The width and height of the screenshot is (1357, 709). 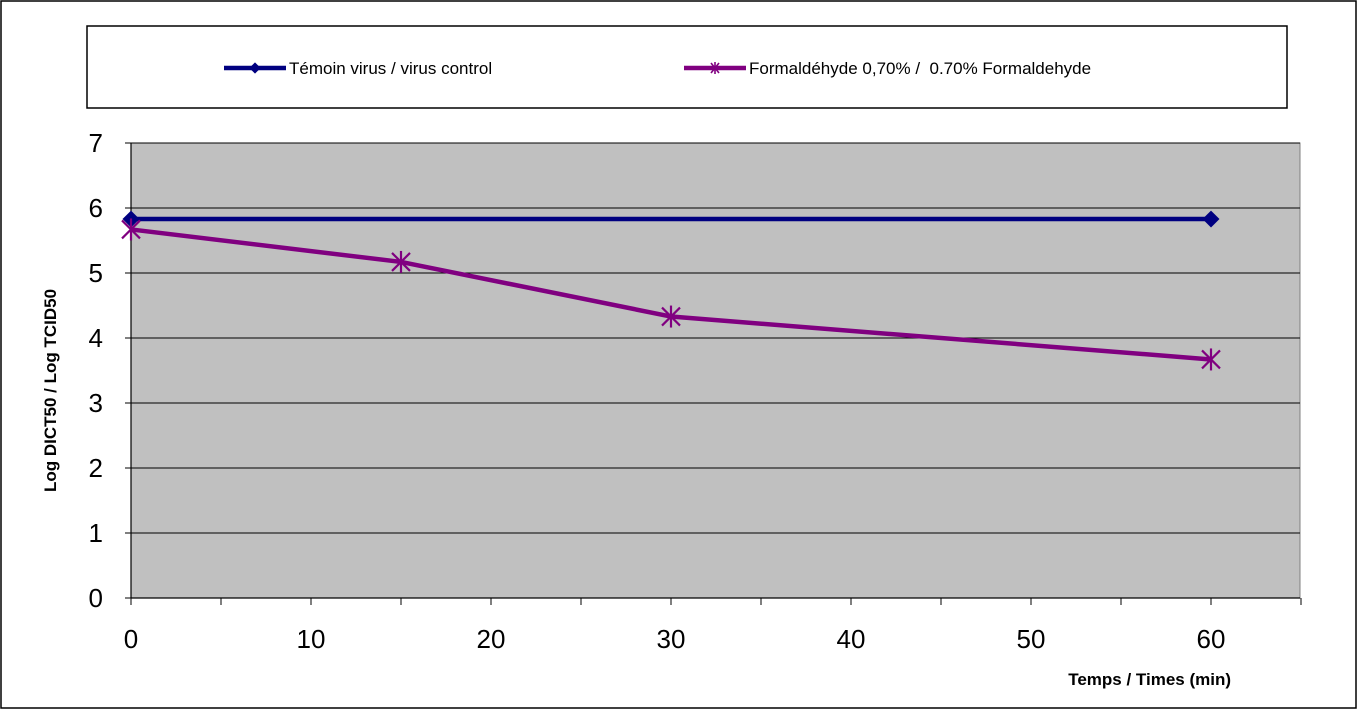 What do you see at coordinates (96, 338) in the screenshot?
I see `y-tick-label-4: 4` at bounding box center [96, 338].